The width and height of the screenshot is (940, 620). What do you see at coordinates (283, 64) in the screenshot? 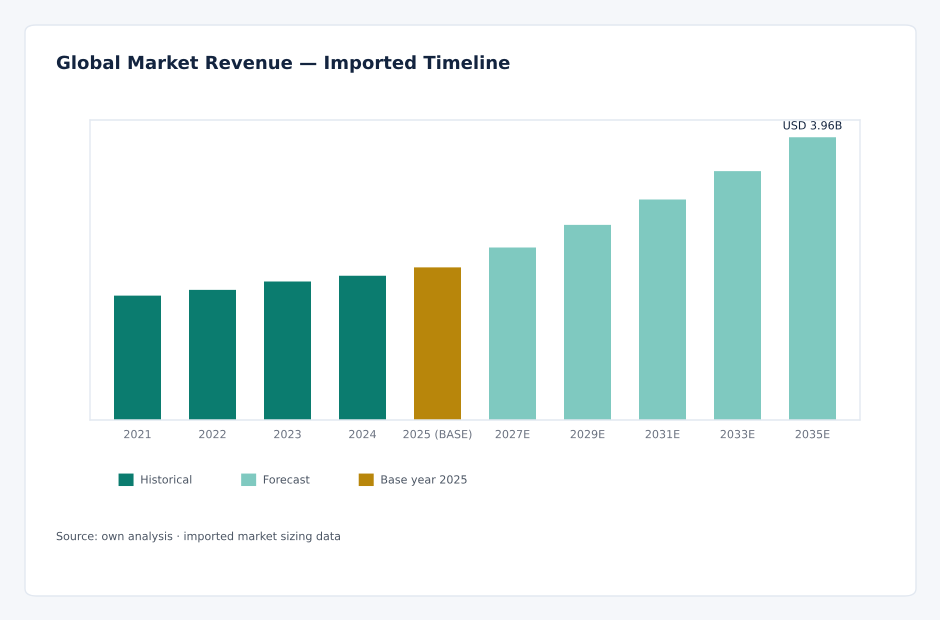
I see `chart-title: Global Market Revenue — Imported Timeline` at bounding box center [283, 64].